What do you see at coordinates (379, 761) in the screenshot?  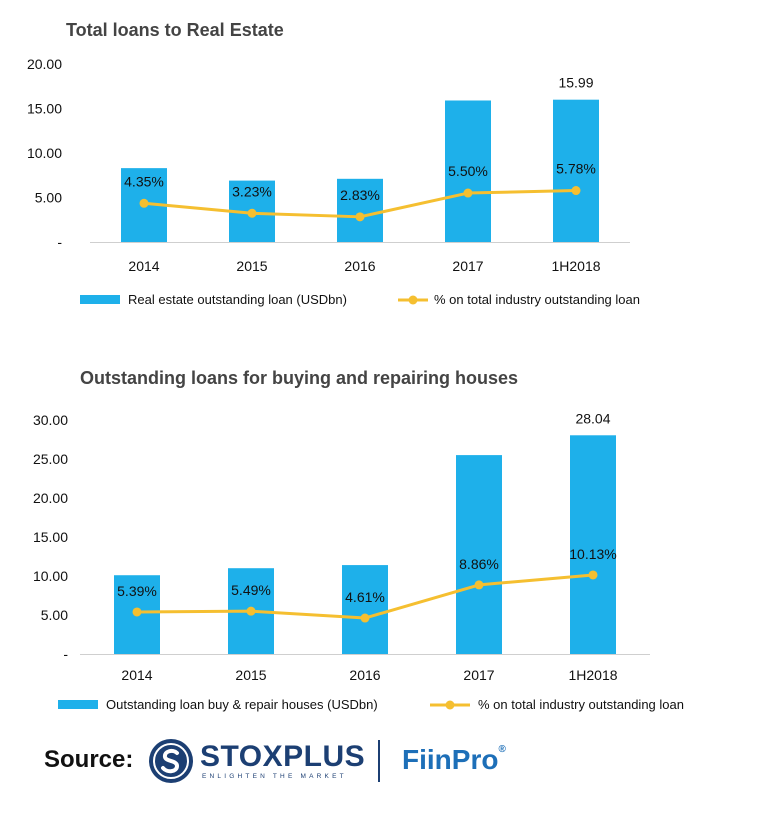 I see `source-divider` at bounding box center [379, 761].